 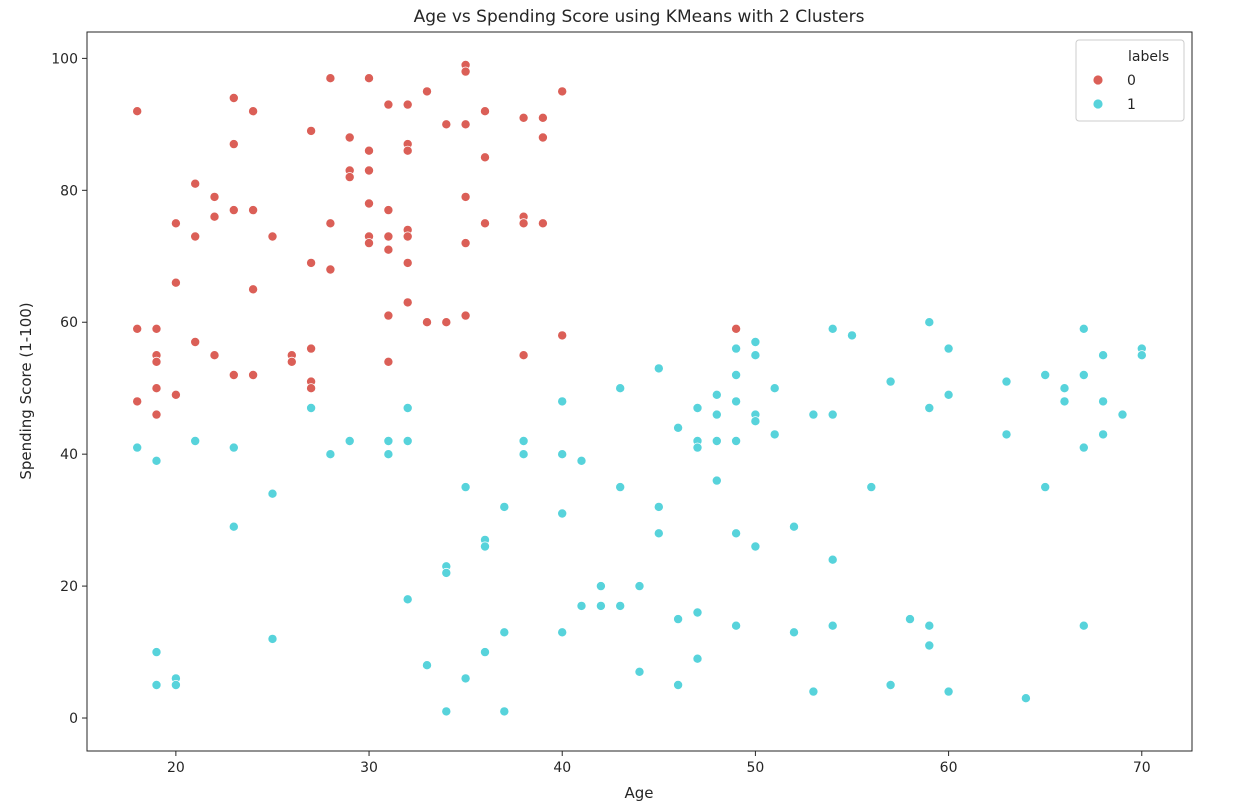 I want to click on y-tick-label: 80, so click(x=69, y=191).